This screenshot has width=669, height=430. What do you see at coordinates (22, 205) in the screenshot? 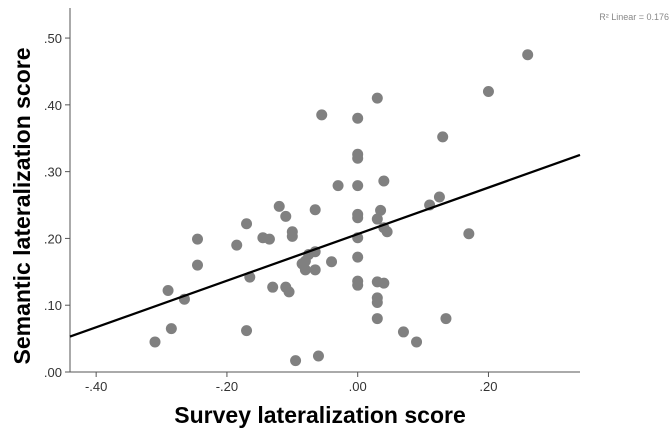
I see `y-axis-title: Semantic lateralization score` at bounding box center [22, 205].